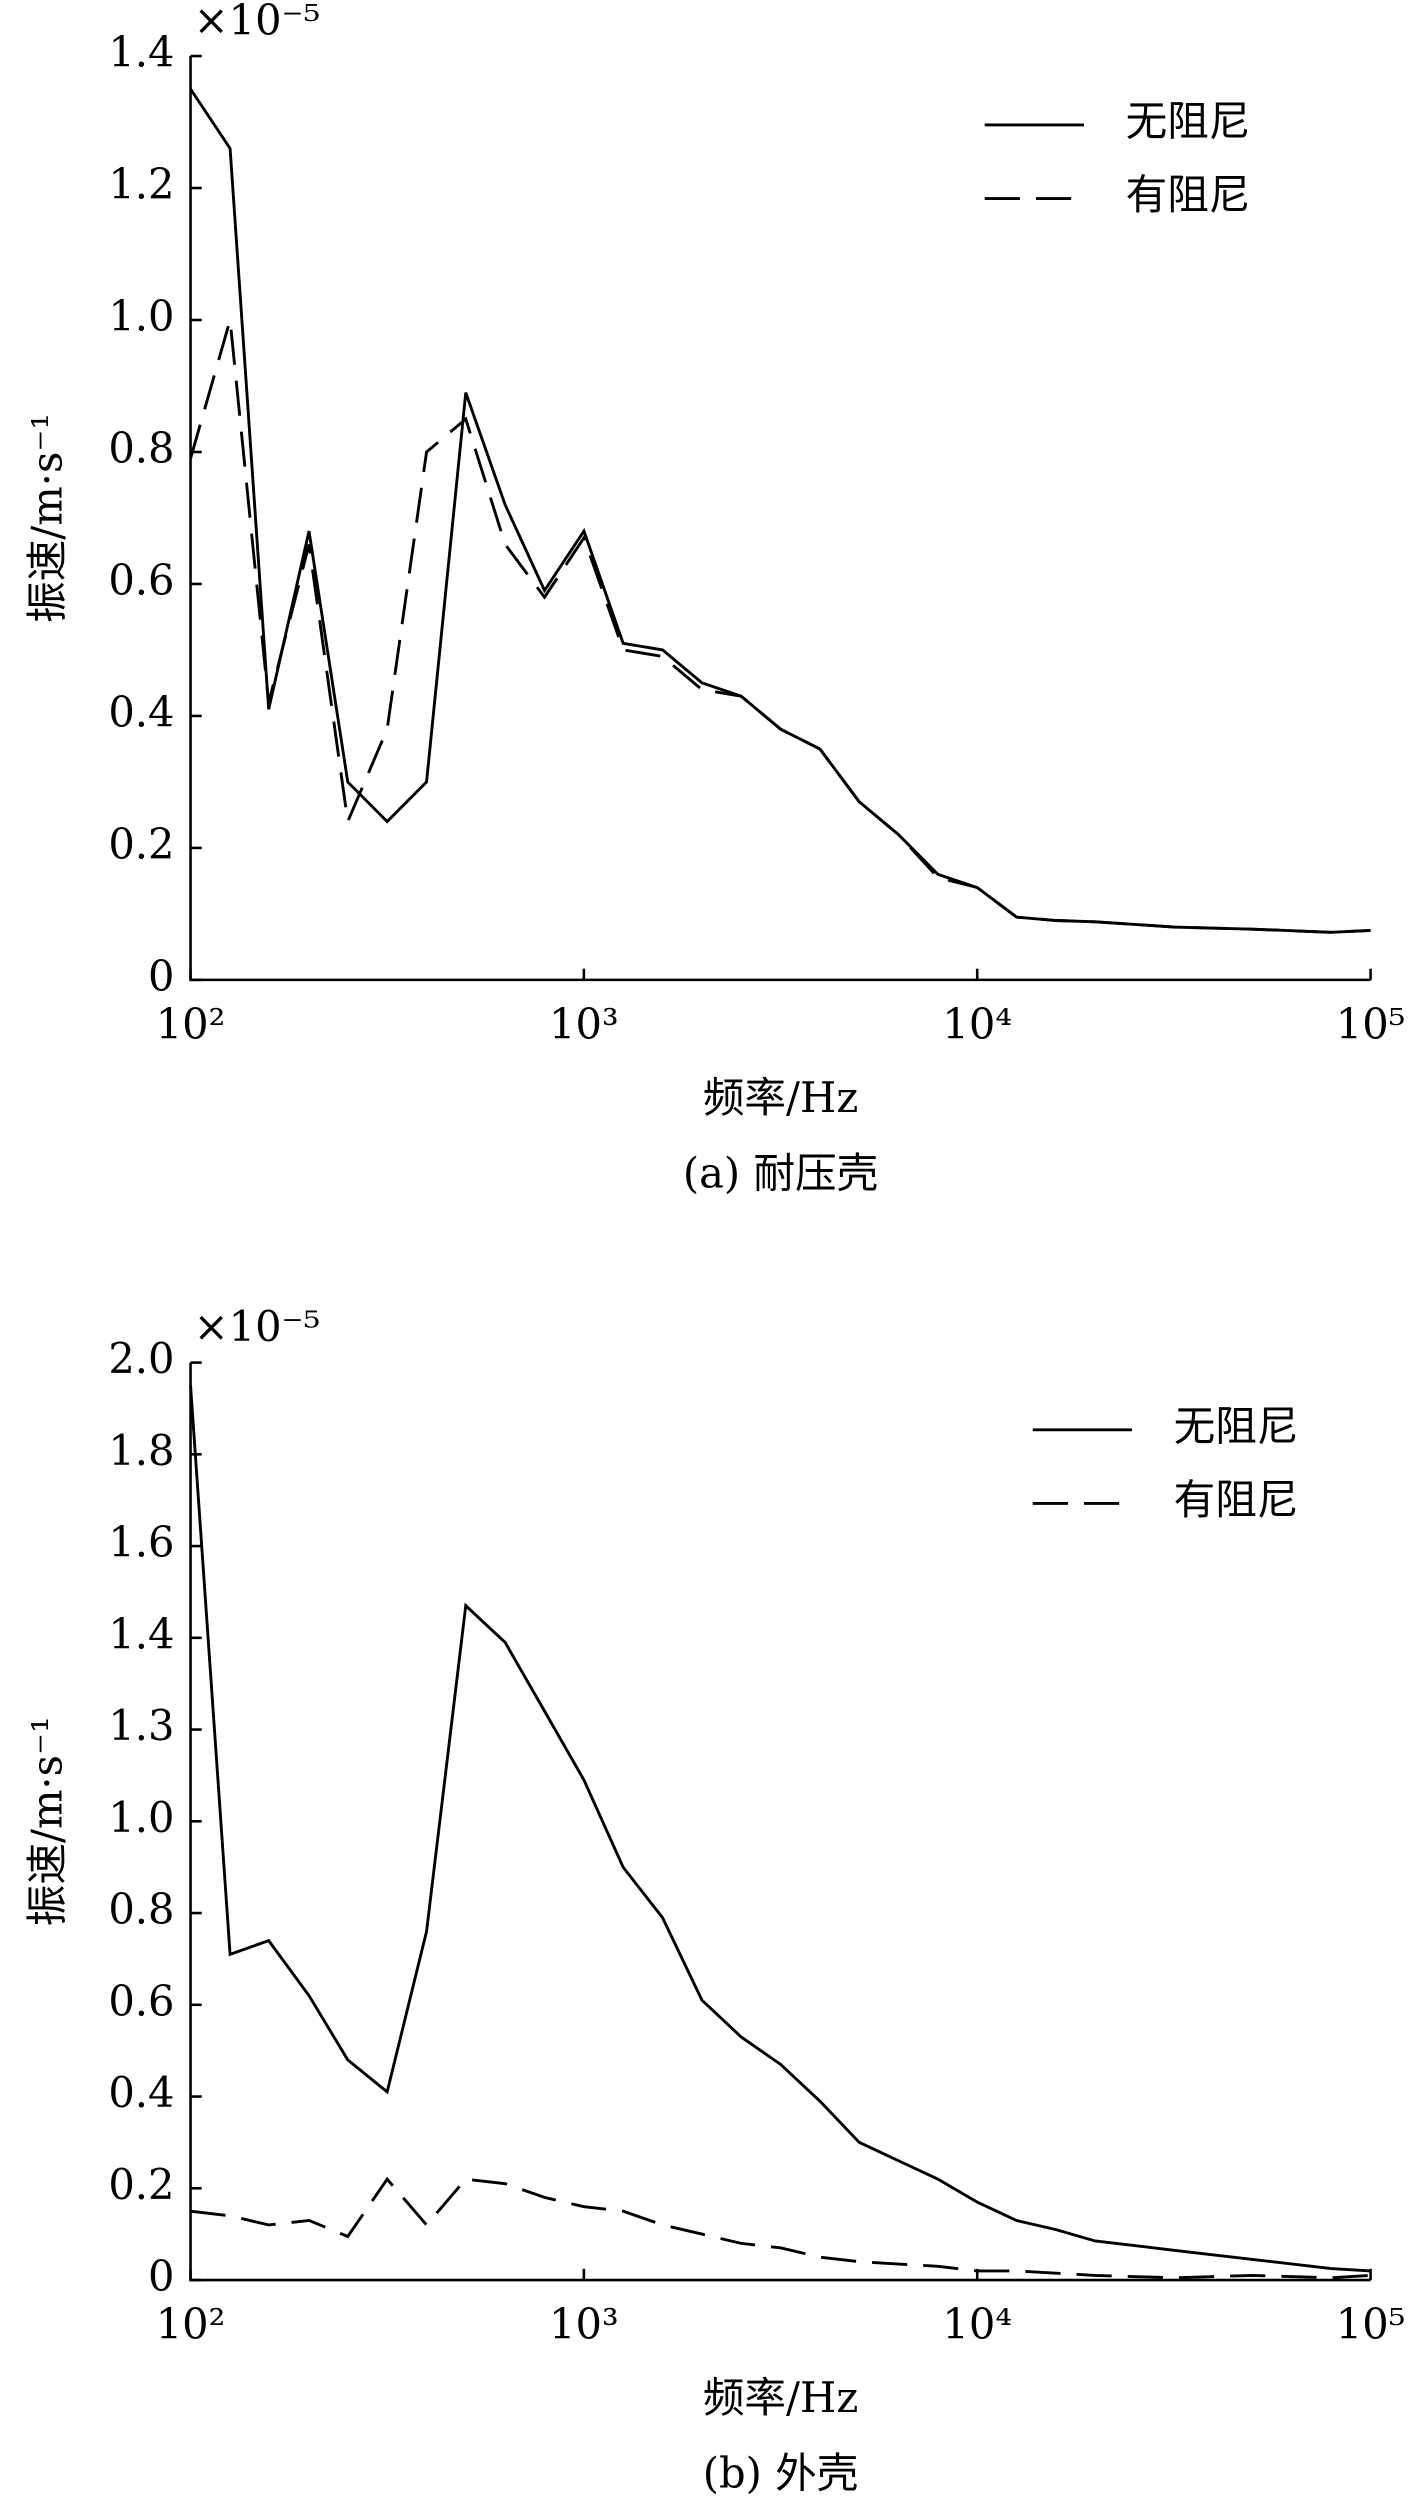 The width and height of the screenshot is (1417, 2501). I want to click on y-tick-label: 1.6, so click(141, 1542).